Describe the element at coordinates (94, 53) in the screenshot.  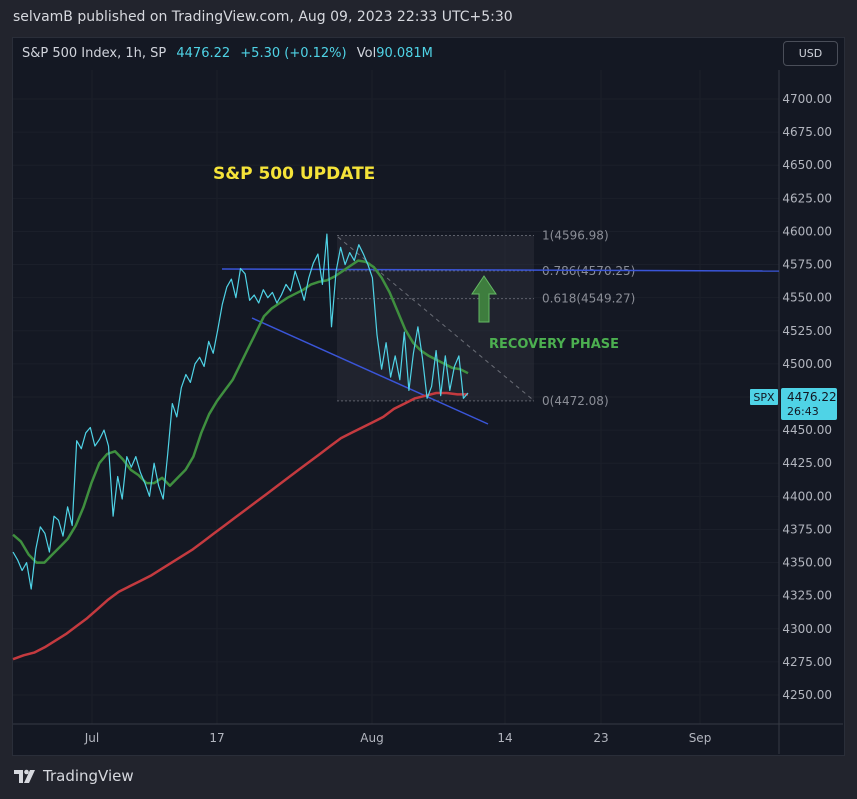
I see `symbol-name: S&P 500 Index, 1h, SP` at that location.